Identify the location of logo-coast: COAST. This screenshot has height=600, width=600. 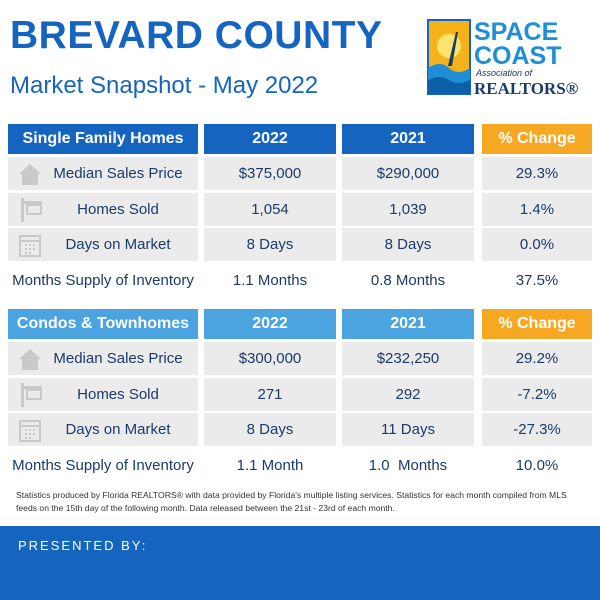
(518, 56).